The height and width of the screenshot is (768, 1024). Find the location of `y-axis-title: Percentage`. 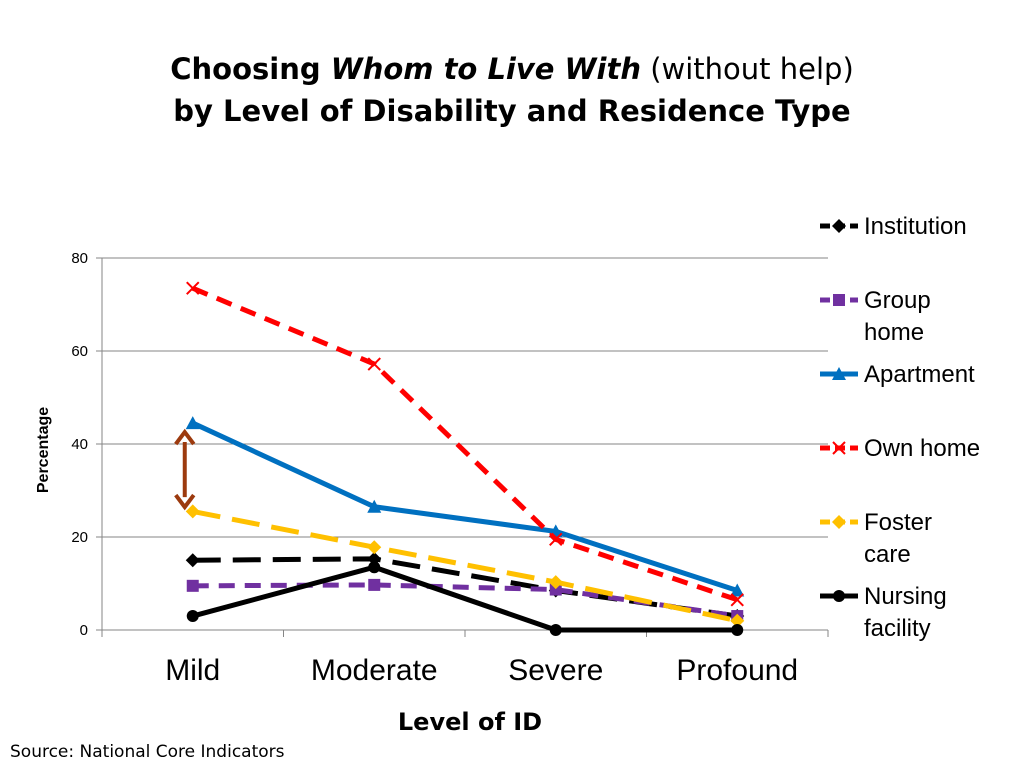

y-axis-title: Percentage is located at coordinates (43, 450).